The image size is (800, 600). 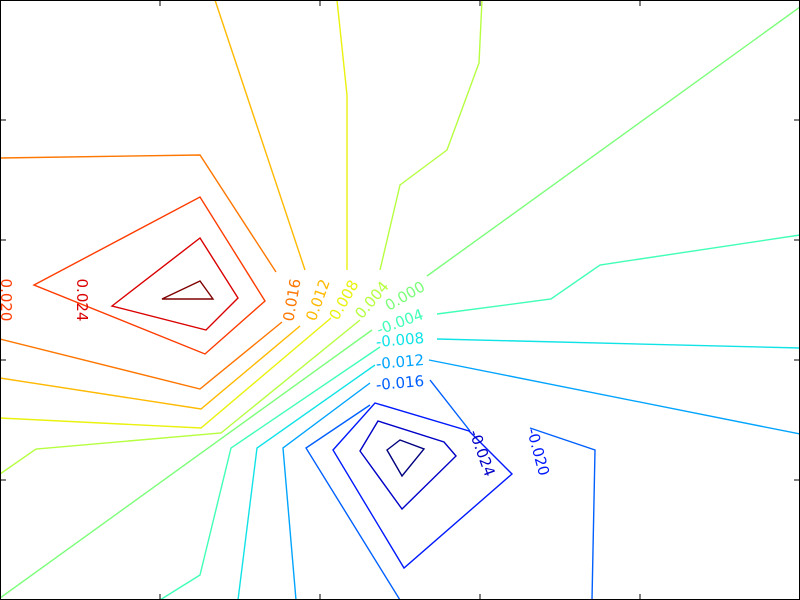 I want to click on contour-label: -0.008, so click(x=400, y=340).